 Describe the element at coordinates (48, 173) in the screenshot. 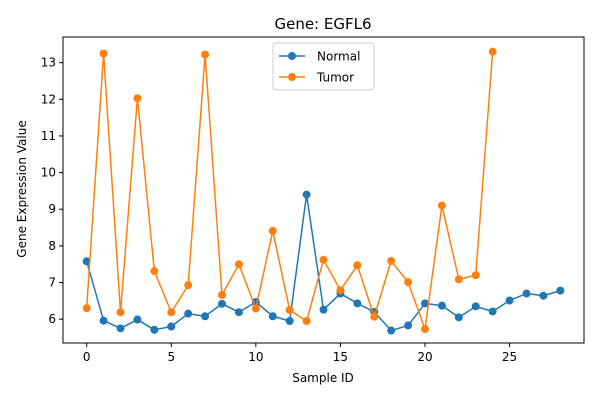

I see `y-tick-label: 10` at that location.